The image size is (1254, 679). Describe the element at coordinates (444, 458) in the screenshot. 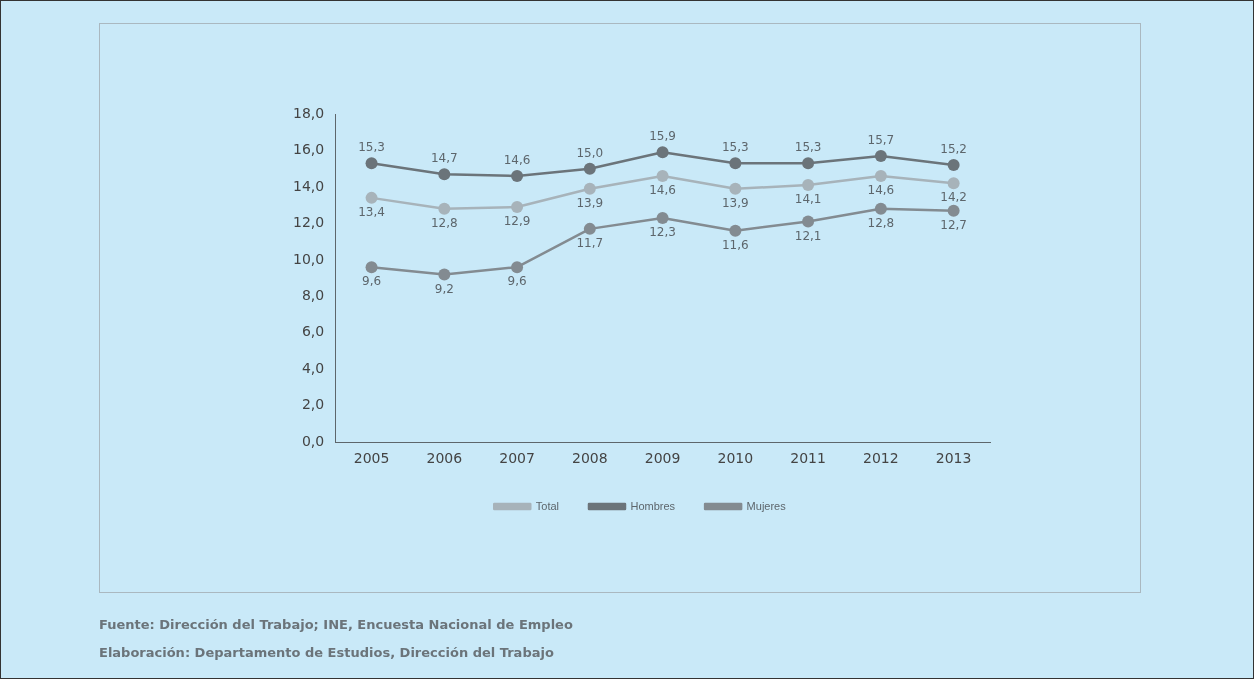

I see `x-tick-label: 2006` at that location.